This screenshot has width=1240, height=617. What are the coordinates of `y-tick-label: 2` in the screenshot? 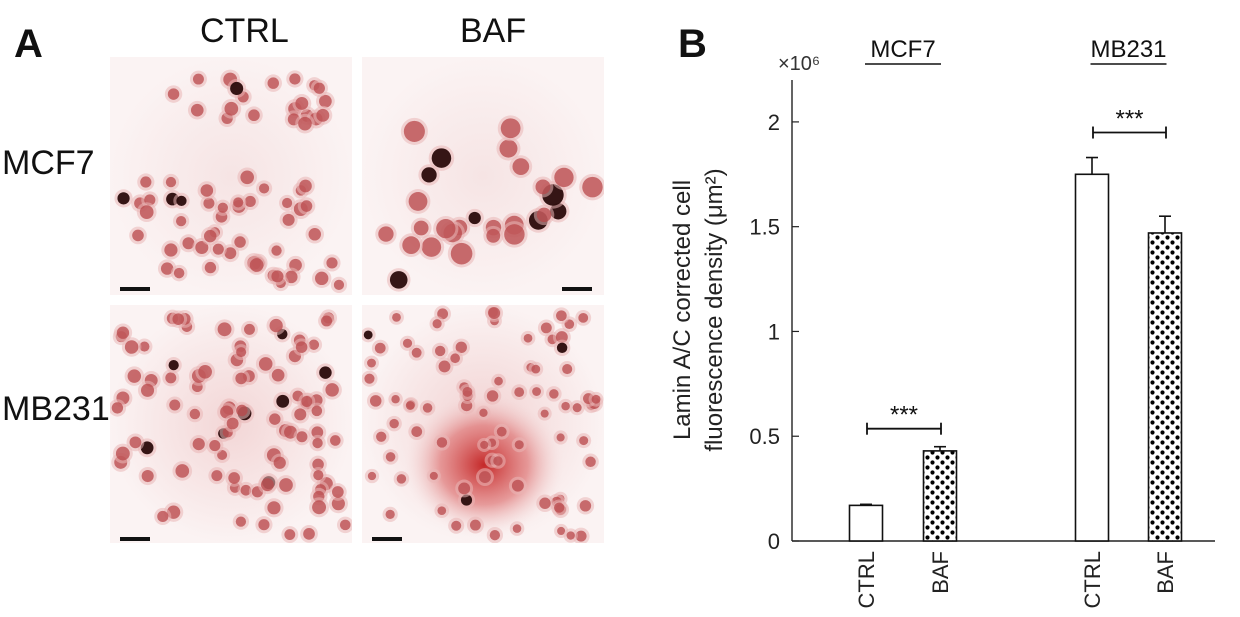 It's located at (774, 122).